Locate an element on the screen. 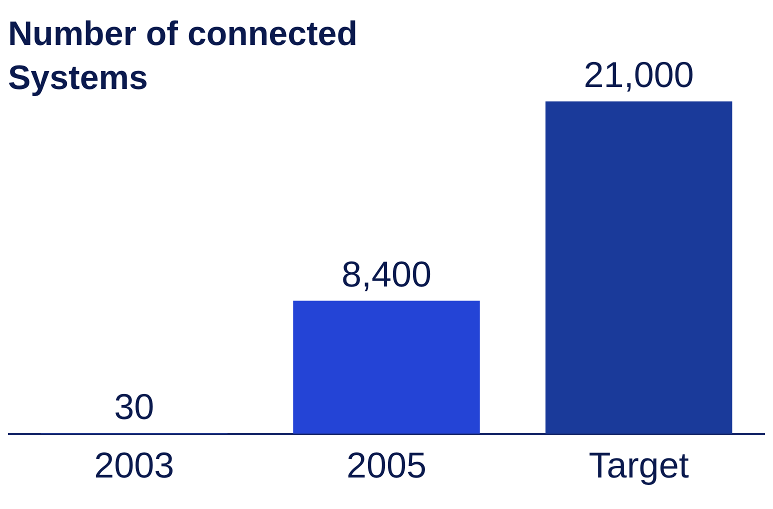  chart-title: Number of connected Systems is located at coordinates (183, 56).